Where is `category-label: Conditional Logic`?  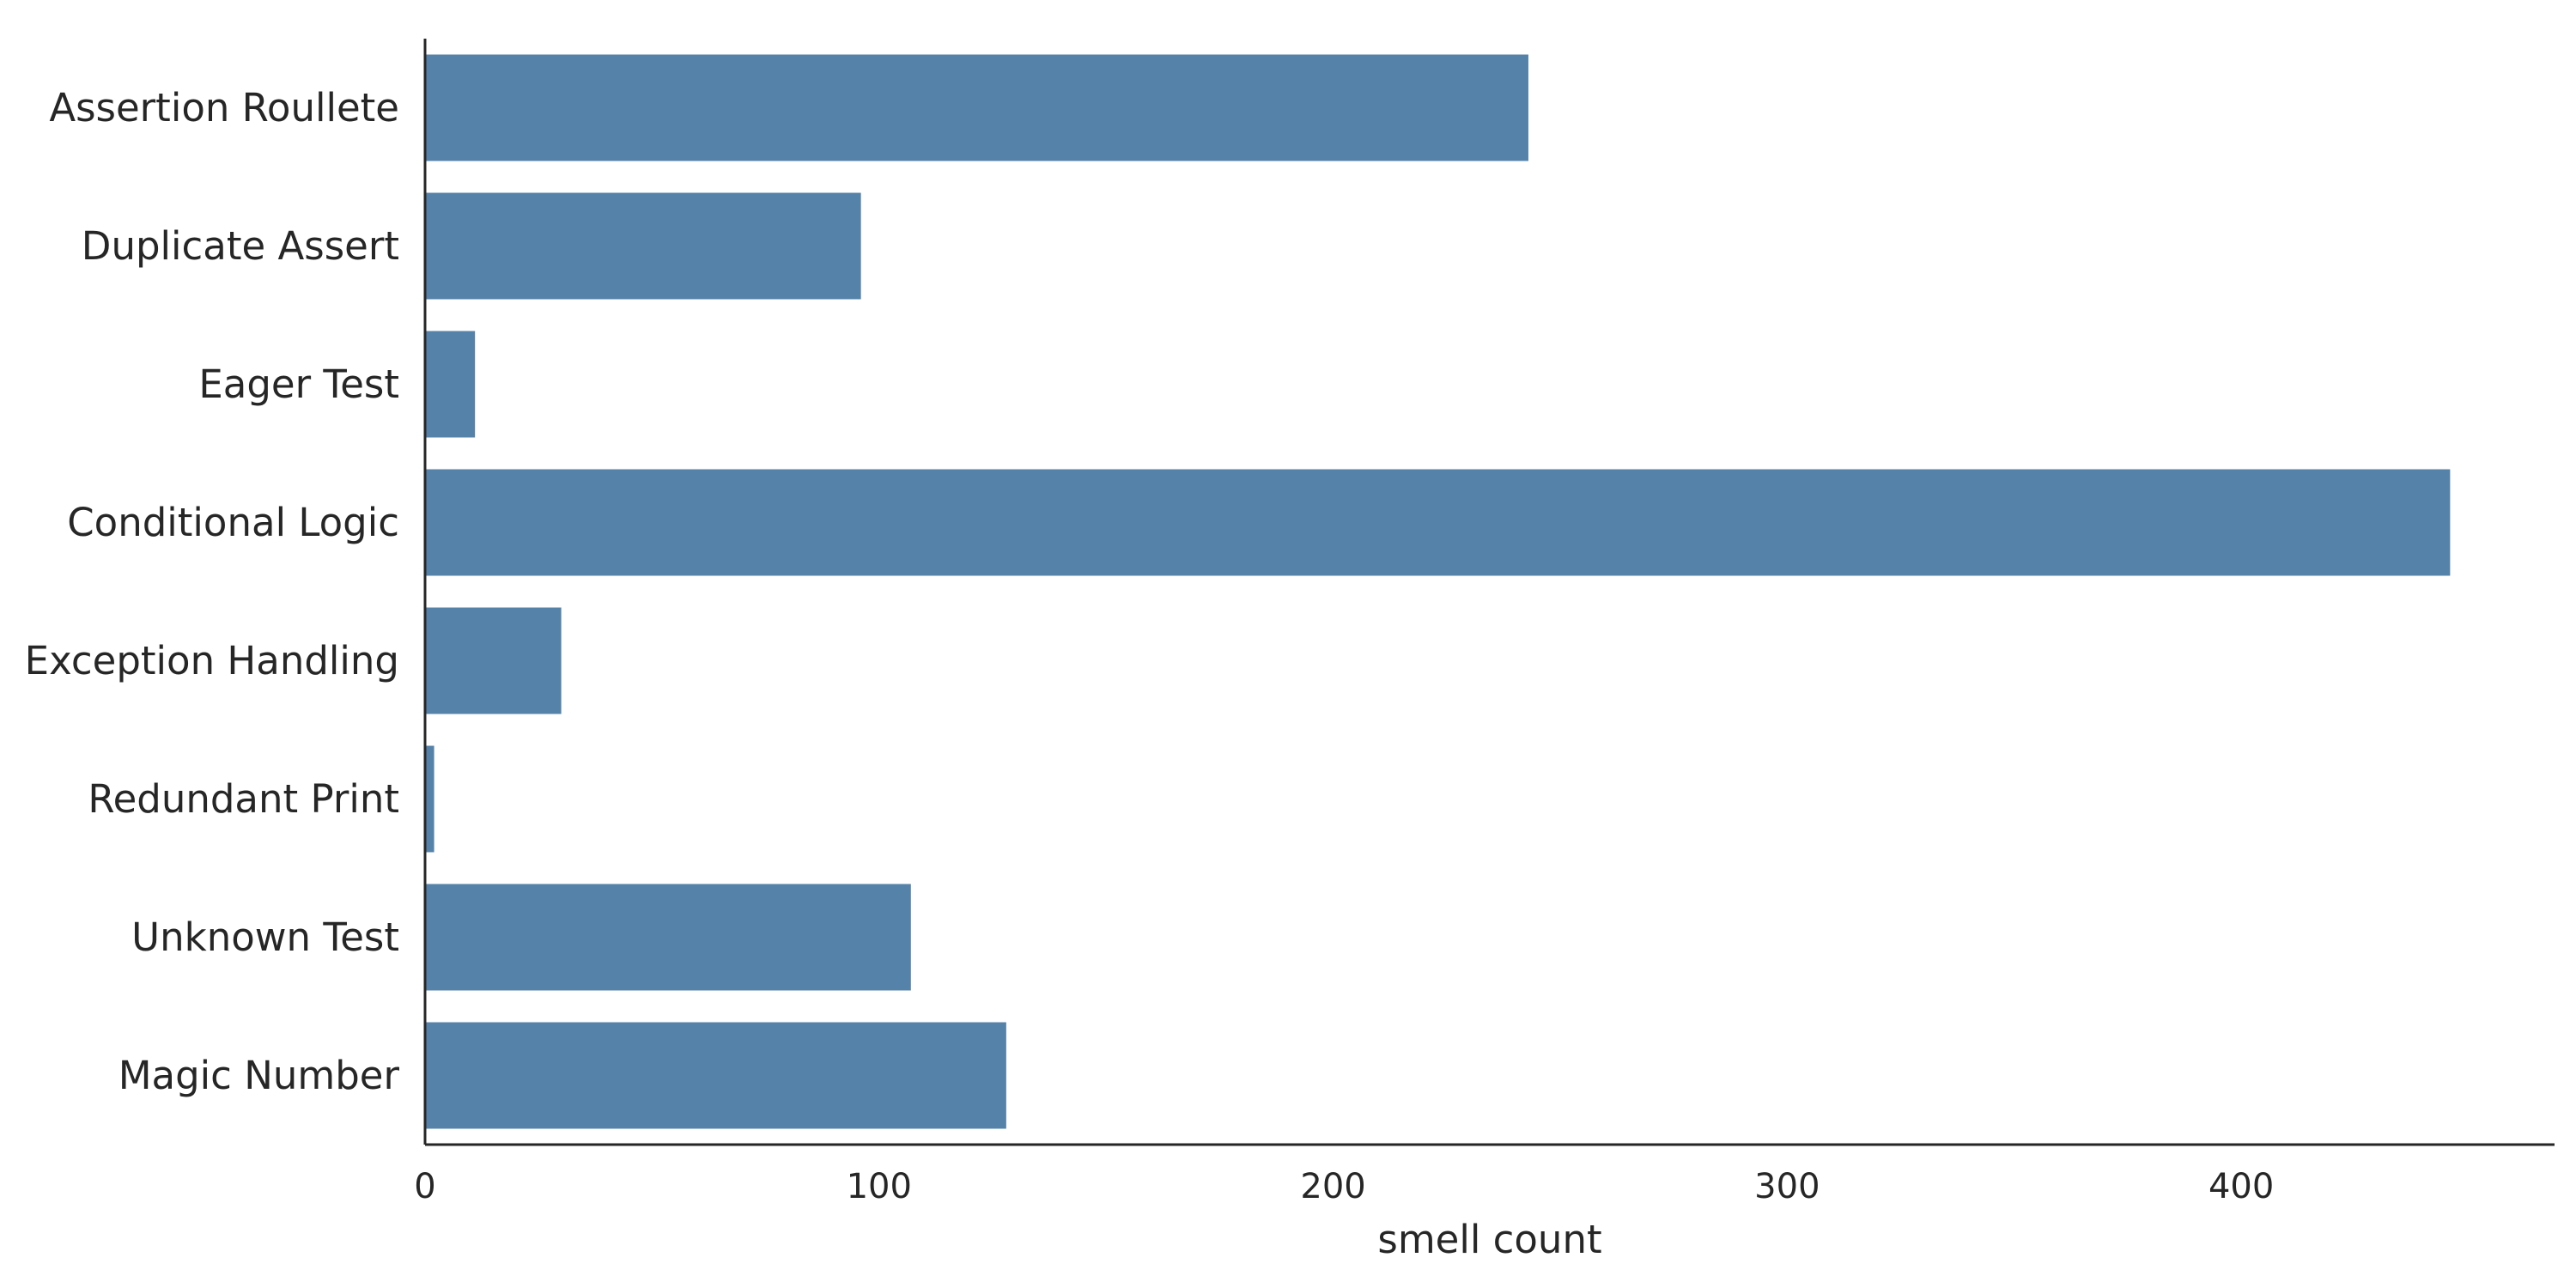 category-label: Conditional Logic is located at coordinates (233, 522).